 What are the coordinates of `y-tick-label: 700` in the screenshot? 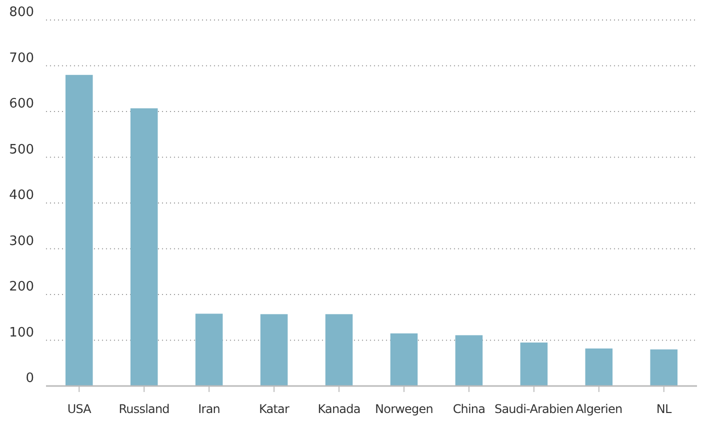 It's located at (21, 58).